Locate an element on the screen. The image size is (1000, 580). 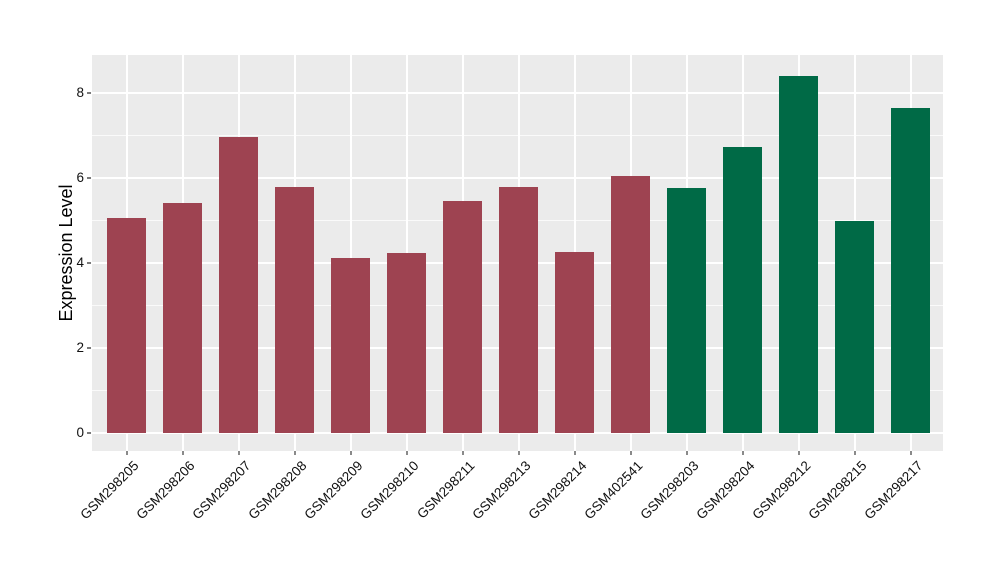
y-tick-label: 4 is located at coordinates (80, 262).